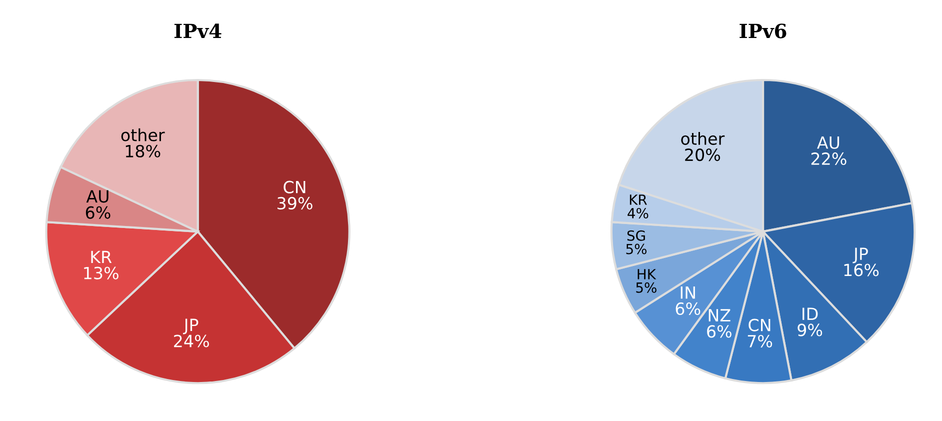  What do you see at coordinates (810, 314) in the screenshot?
I see `slice-label: ID` at bounding box center [810, 314].